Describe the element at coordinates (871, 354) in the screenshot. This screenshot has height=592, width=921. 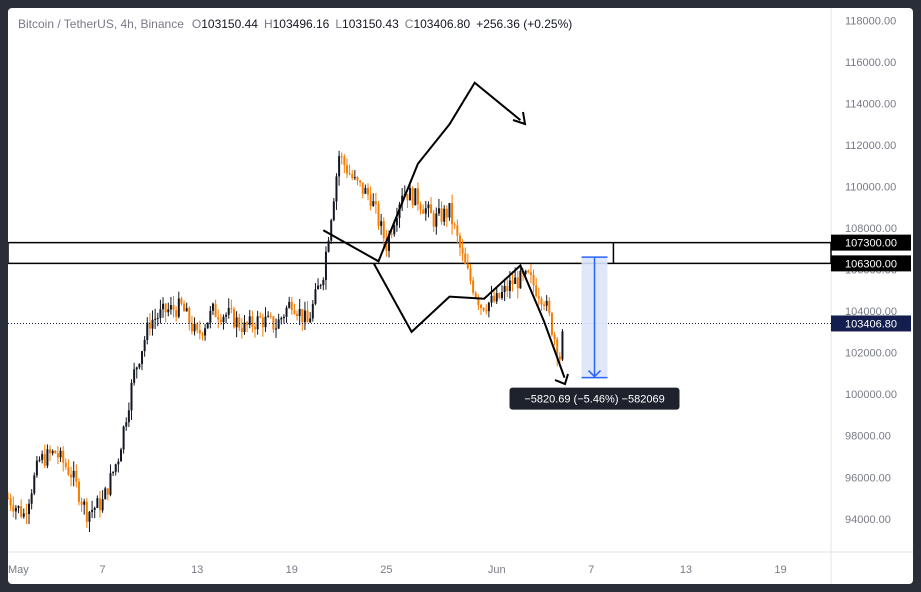
I see `y-tick-label: 102000.00` at that location.